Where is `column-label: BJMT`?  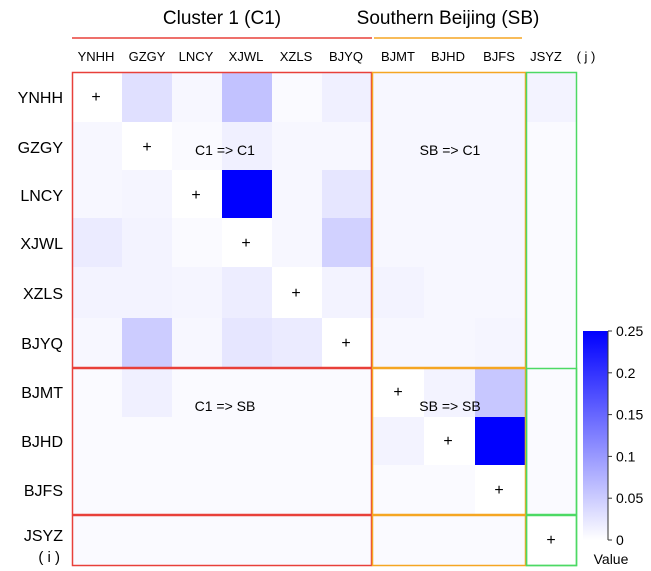
column-label: BJMT is located at coordinates (398, 56).